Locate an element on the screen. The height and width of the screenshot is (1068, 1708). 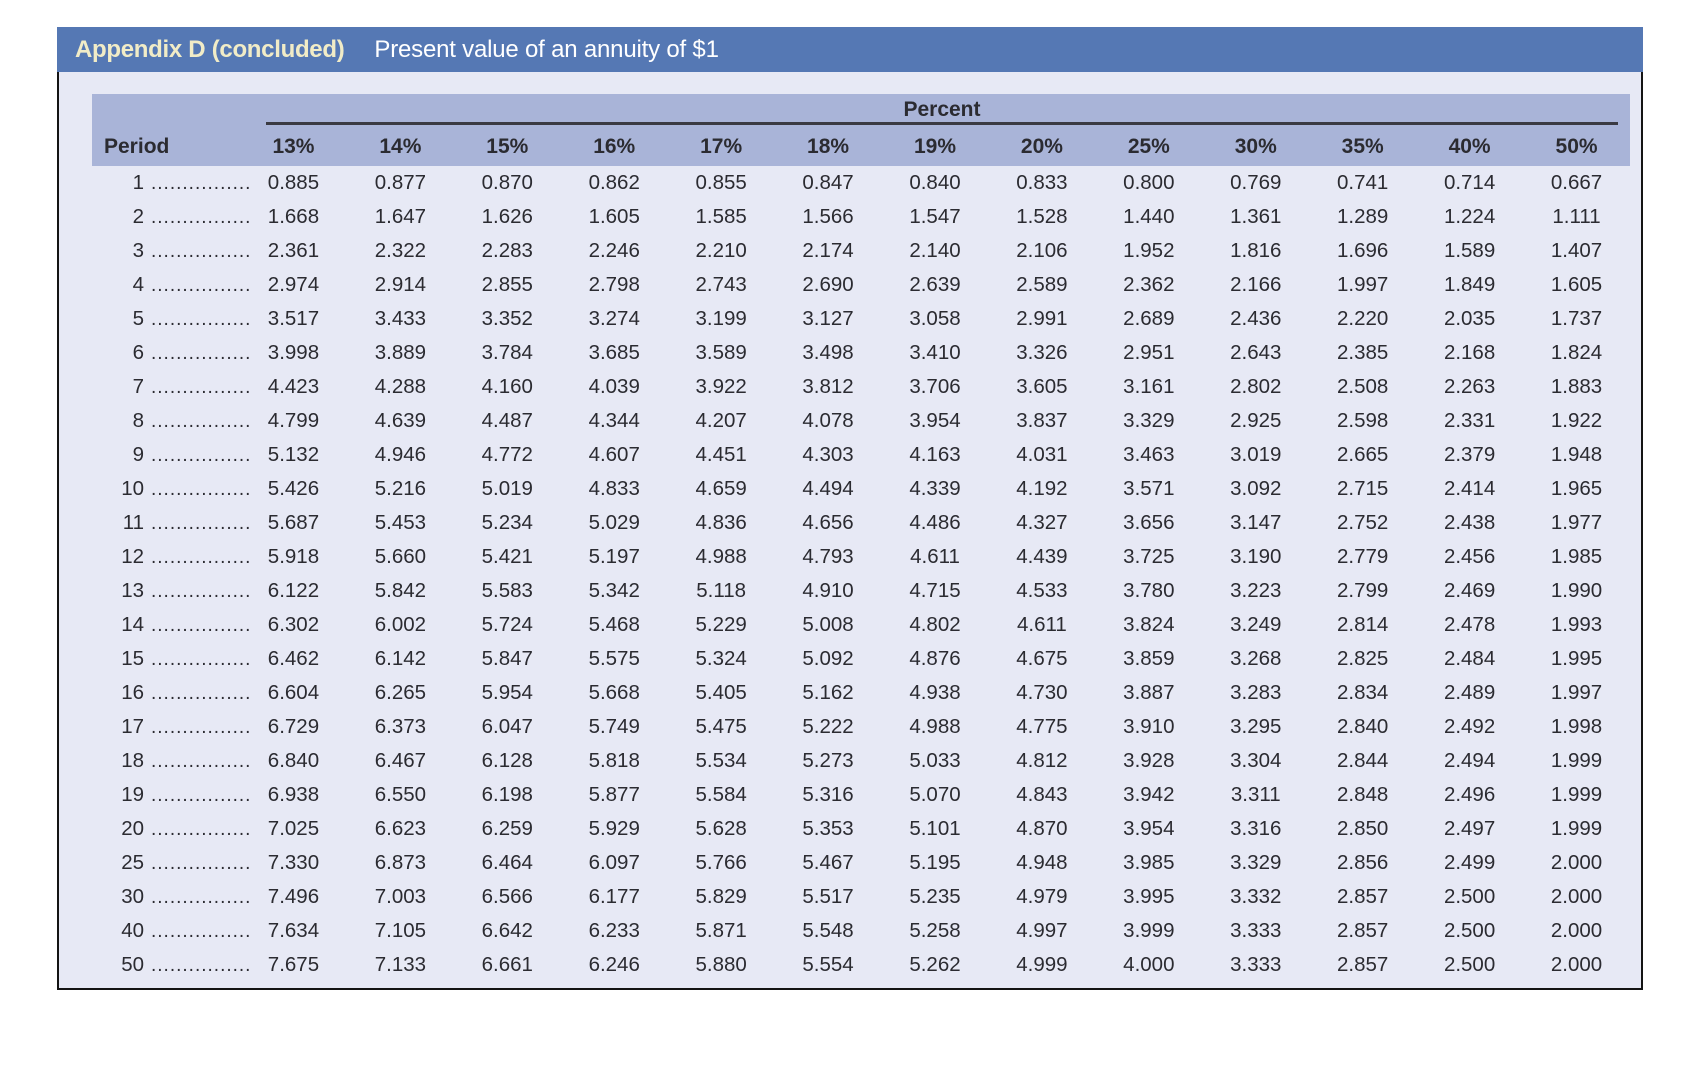
value-cell: 1.224 is located at coordinates (1469, 216).